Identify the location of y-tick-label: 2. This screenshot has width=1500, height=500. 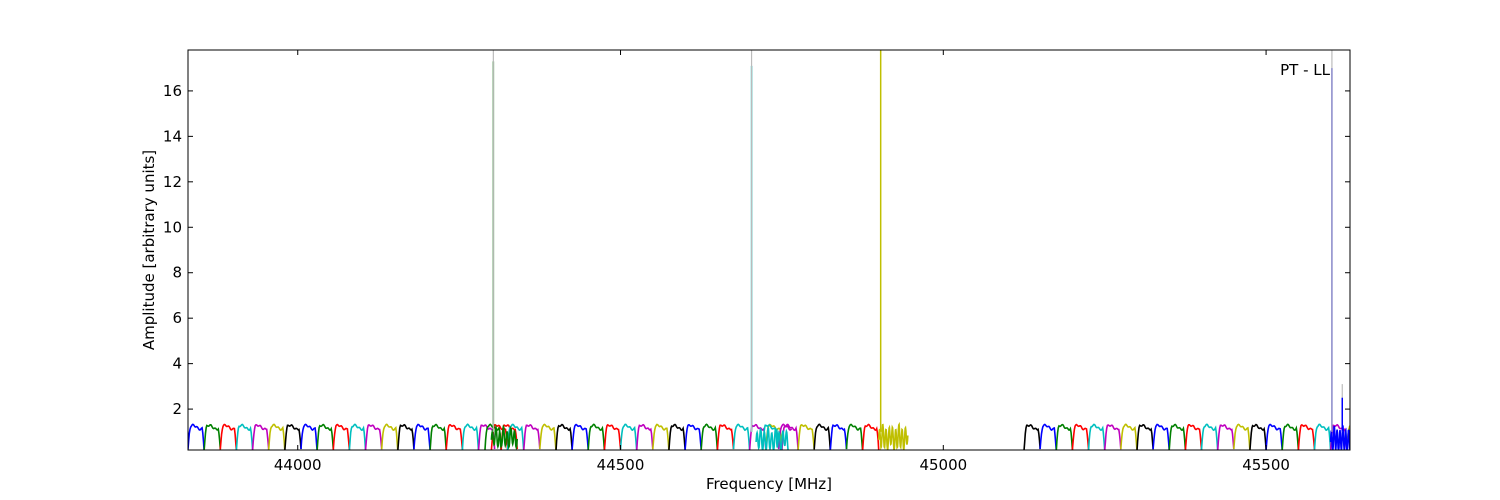
(177, 409).